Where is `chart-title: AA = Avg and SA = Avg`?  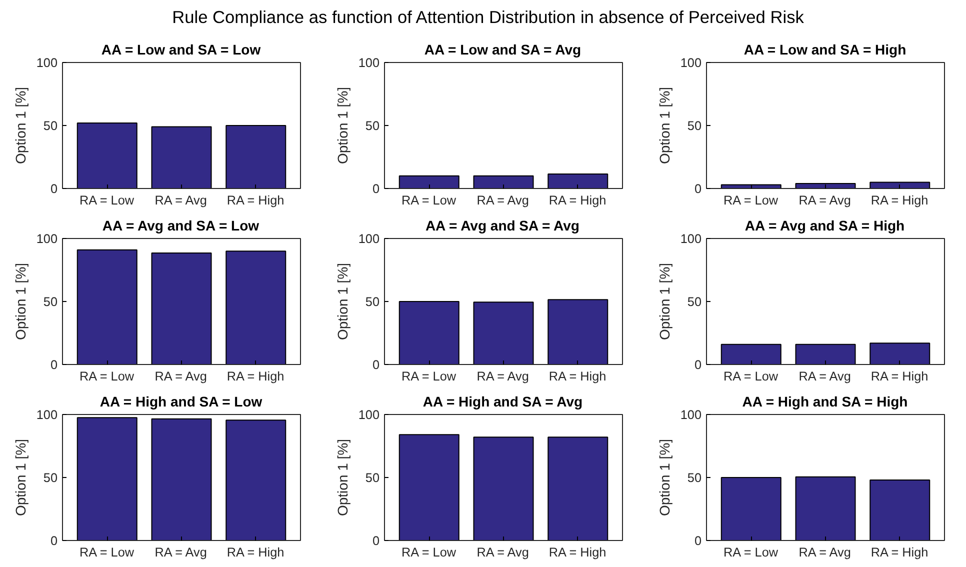 chart-title: AA = Avg and SA = Avg is located at coordinates (502, 226).